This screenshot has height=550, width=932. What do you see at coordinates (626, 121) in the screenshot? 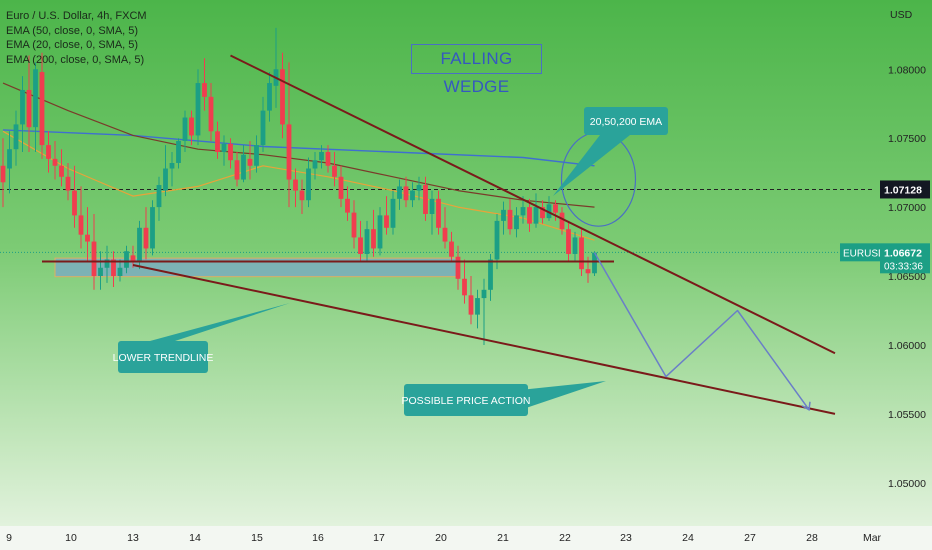
I see `ema-callout-box` at bounding box center [626, 121].